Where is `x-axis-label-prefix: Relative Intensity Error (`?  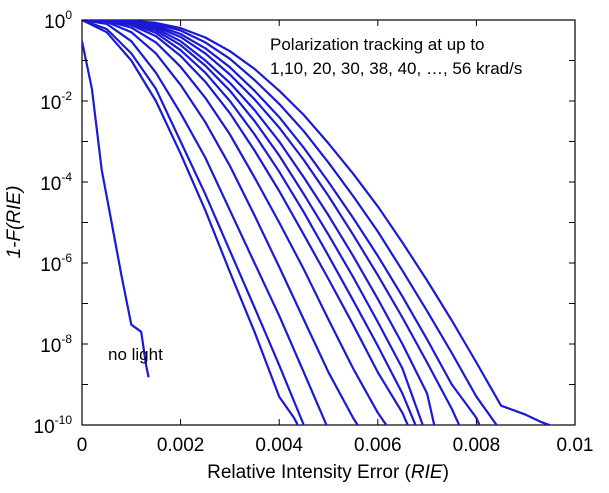 x-axis-label-prefix: Relative Intensity Error ( is located at coordinates (309, 472).